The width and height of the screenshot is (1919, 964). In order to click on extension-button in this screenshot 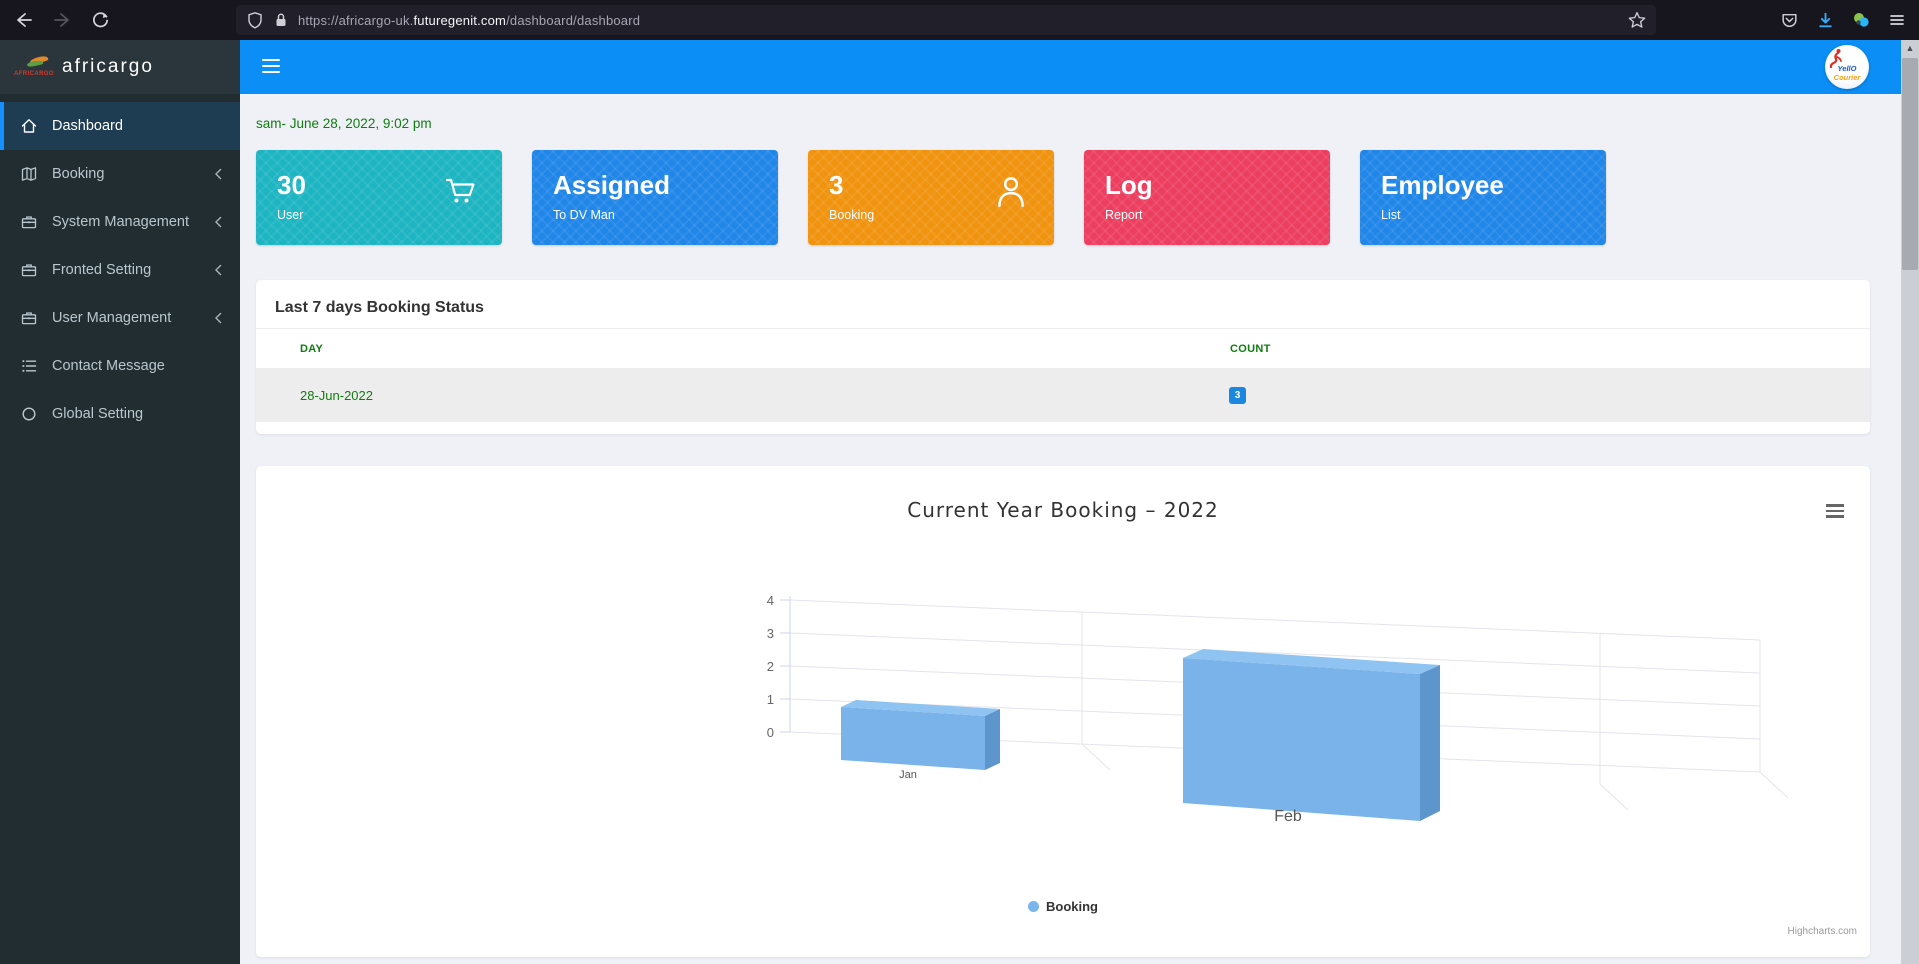, I will do `click(1861, 20)`.